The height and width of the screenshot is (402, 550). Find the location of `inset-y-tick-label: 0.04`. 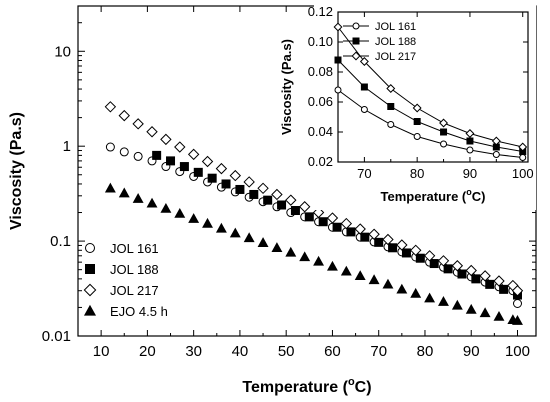

inset-y-tick-label: 0.04 is located at coordinates (320, 131).